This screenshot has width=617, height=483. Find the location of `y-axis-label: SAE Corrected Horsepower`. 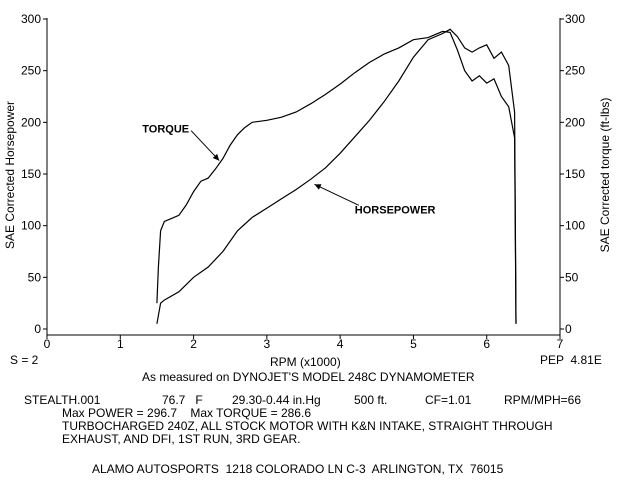

y-axis-label: SAE Corrected Horsepower is located at coordinates (10, 175).